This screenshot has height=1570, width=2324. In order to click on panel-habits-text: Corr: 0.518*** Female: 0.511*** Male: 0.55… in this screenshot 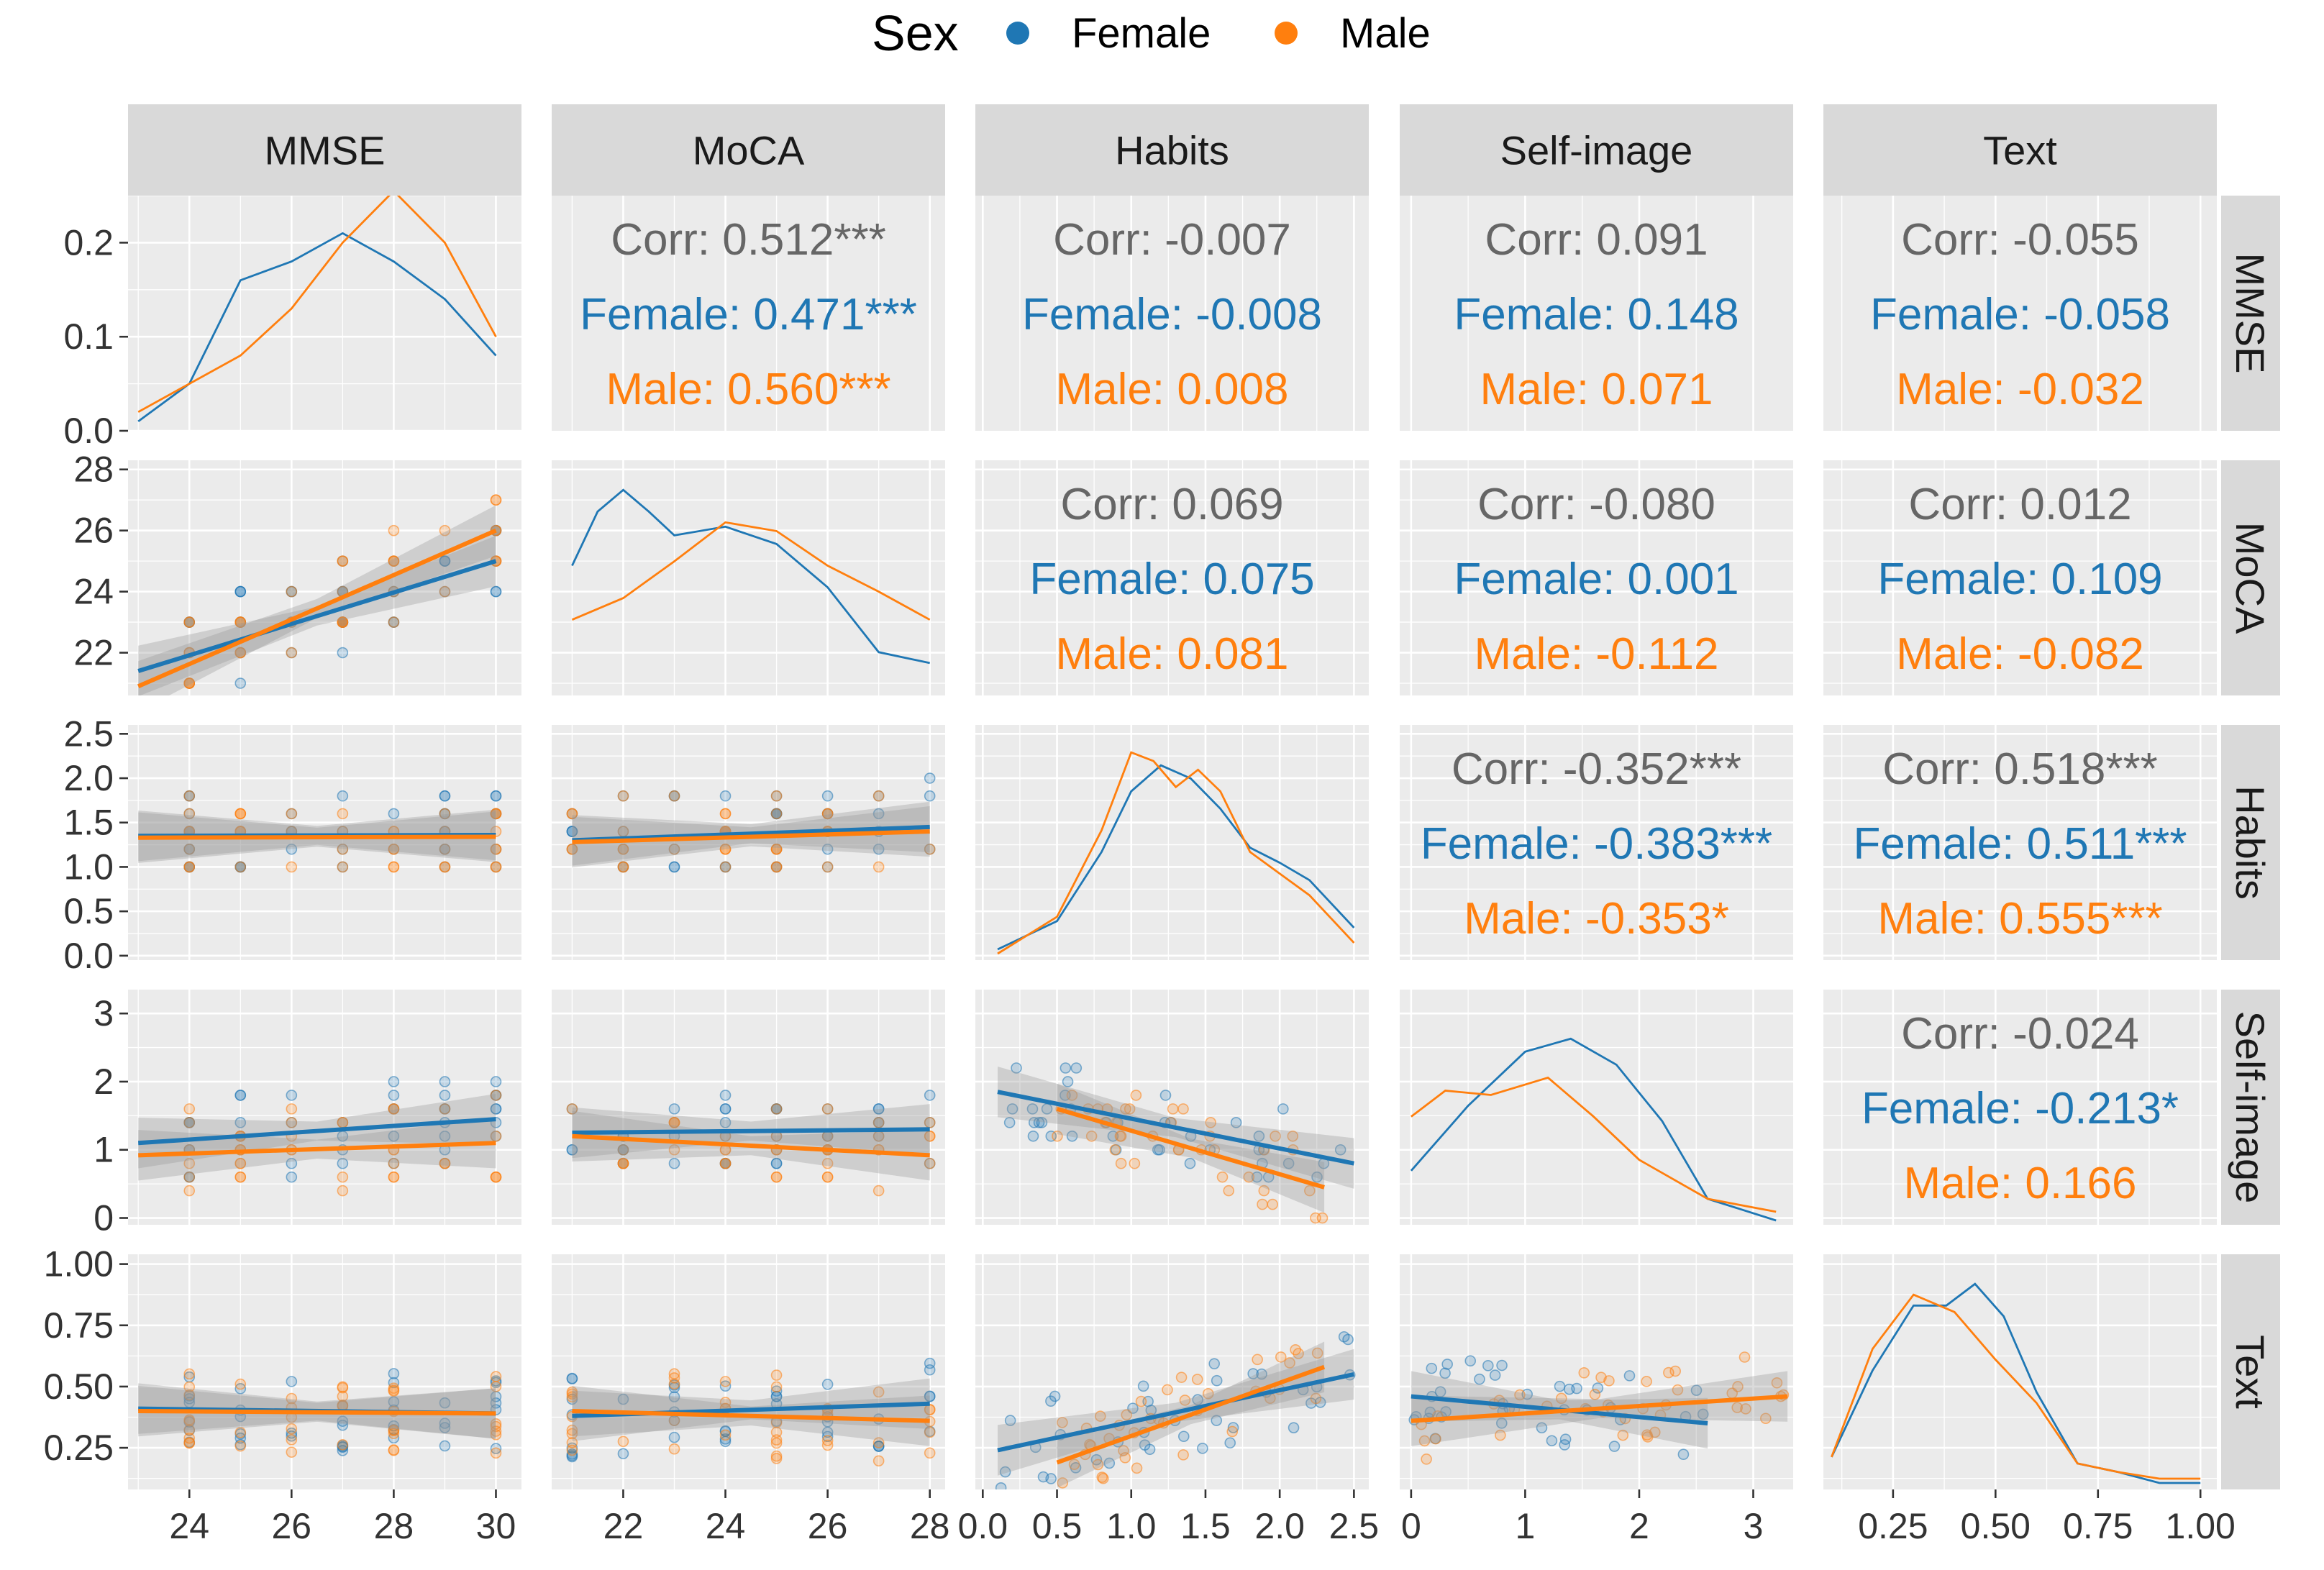, I will do `click(2020, 842)`.